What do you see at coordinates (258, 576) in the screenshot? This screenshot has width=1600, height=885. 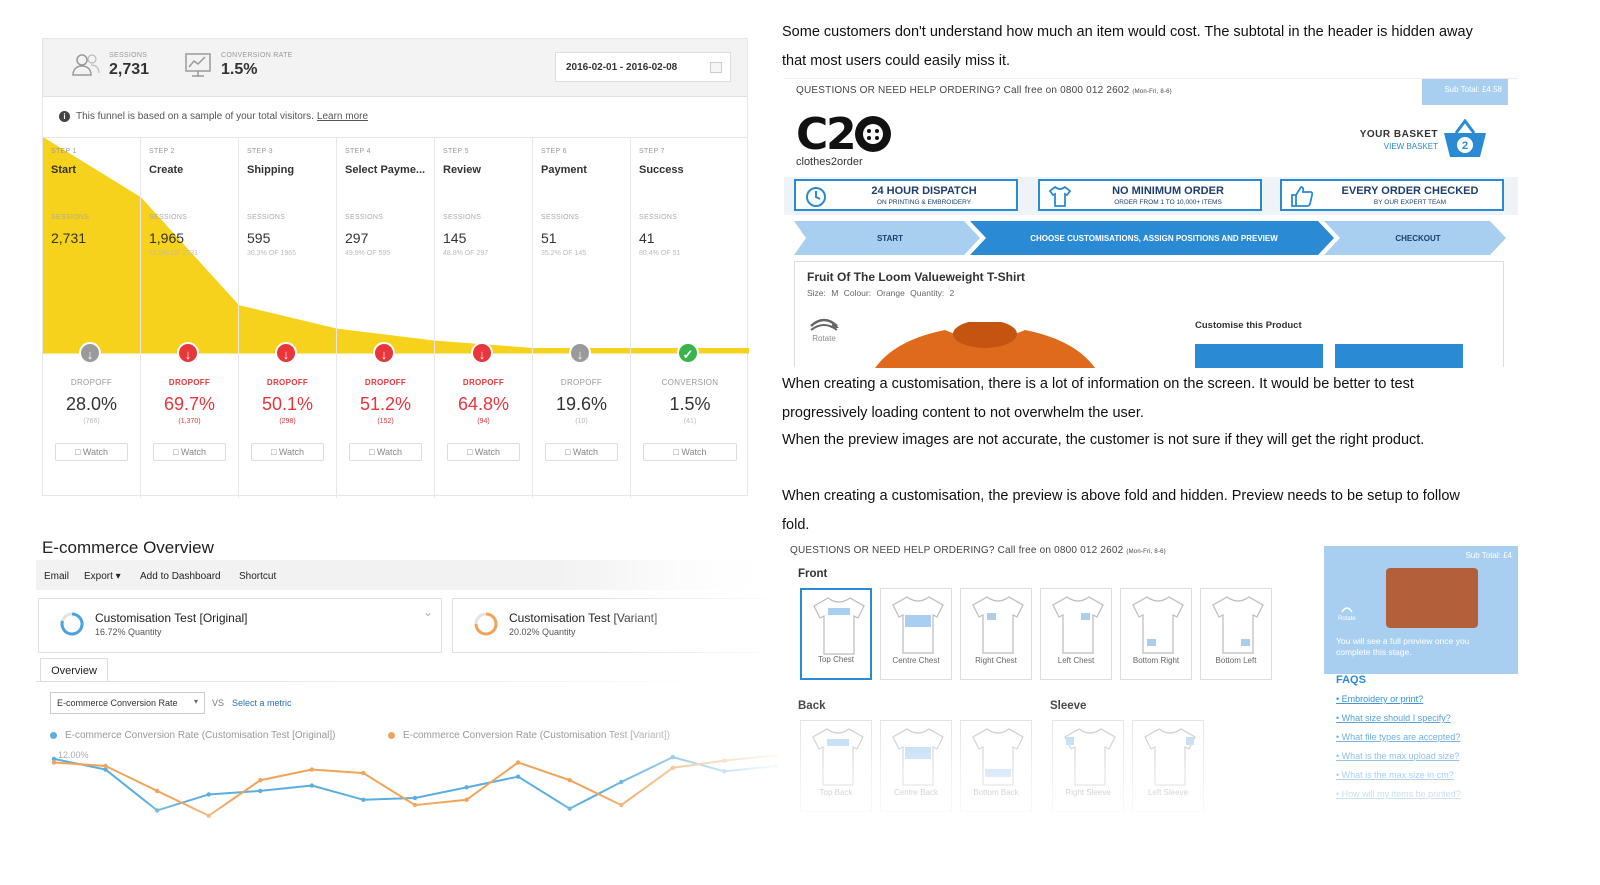 I see `shortcut-button: Shortcut` at bounding box center [258, 576].